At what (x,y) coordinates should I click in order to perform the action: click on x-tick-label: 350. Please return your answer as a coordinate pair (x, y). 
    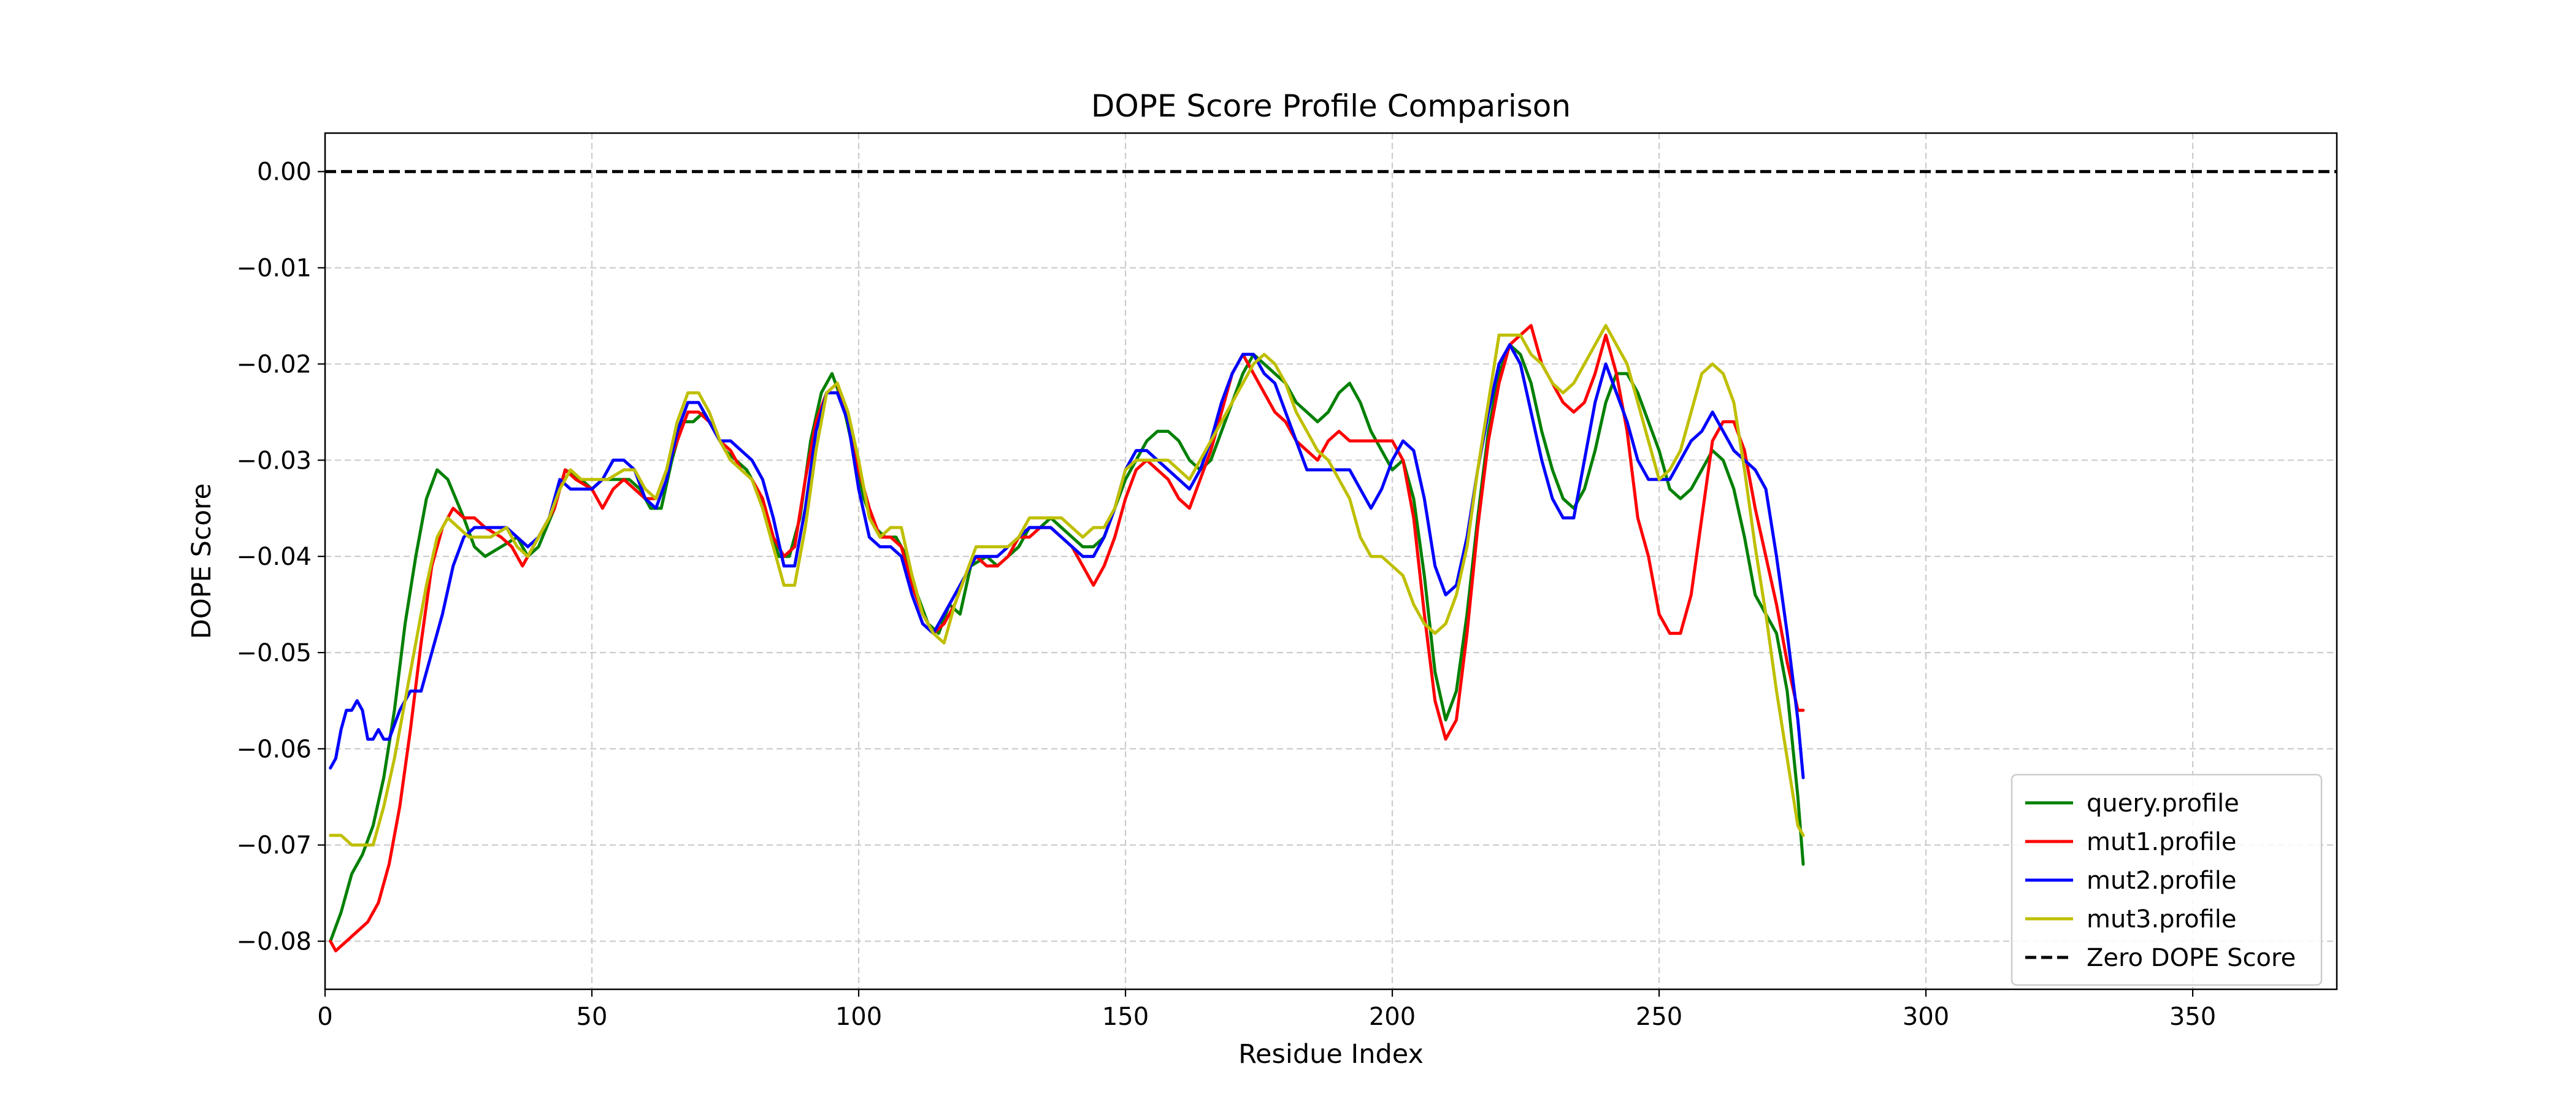
    Looking at the image, I should click on (2192, 1017).